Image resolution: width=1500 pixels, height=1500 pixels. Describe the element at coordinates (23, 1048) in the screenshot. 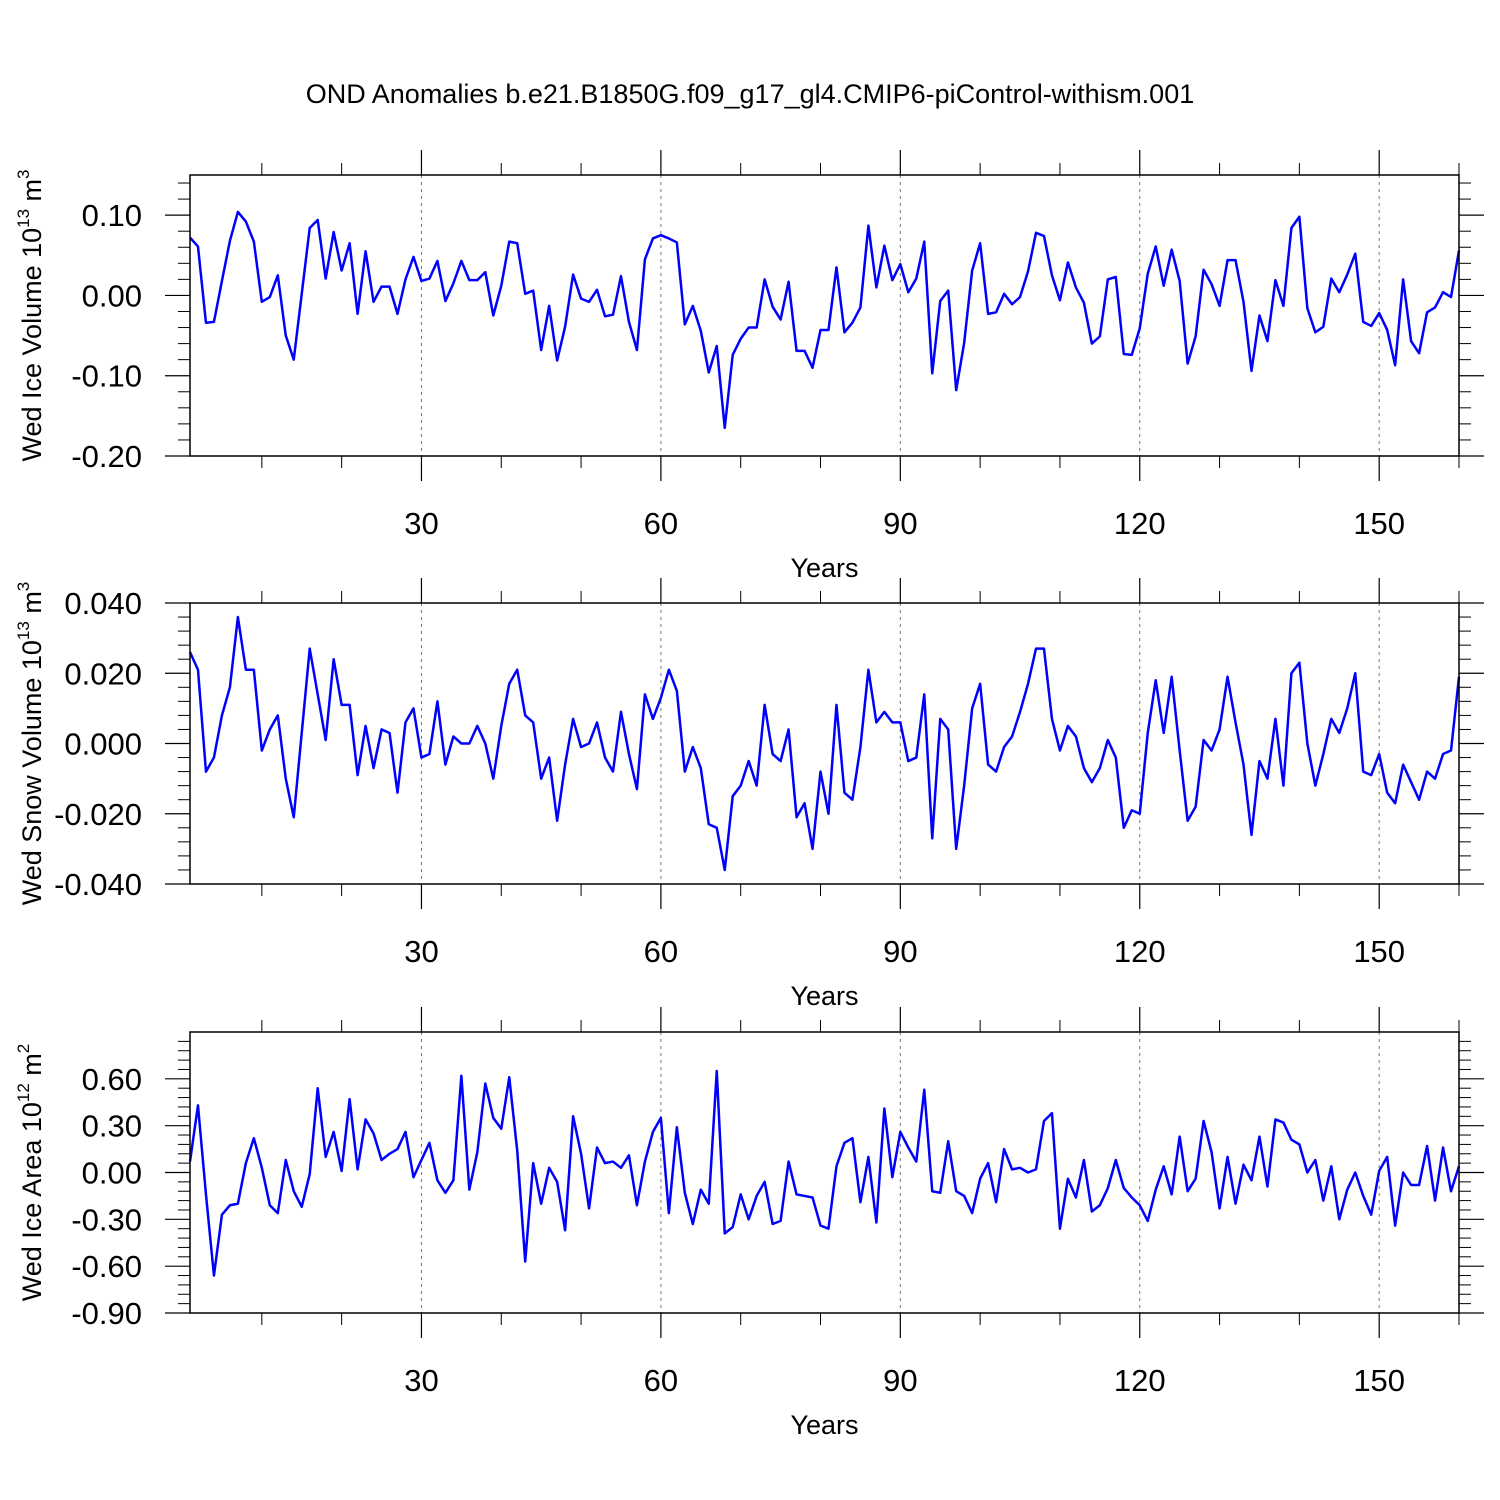

I see `y-axis-label-exponent: 2` at that location.